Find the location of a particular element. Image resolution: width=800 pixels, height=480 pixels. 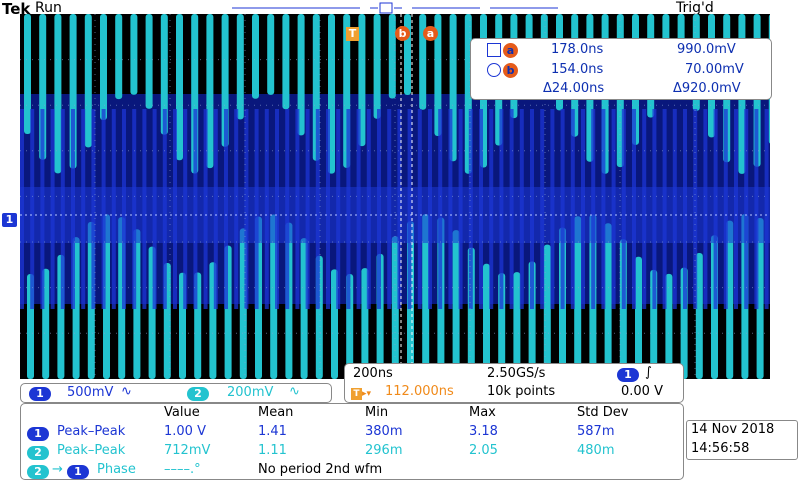

cursor-delta-row: Δ24.00ns Δ920.0mV is located at coordinates (621, 90).